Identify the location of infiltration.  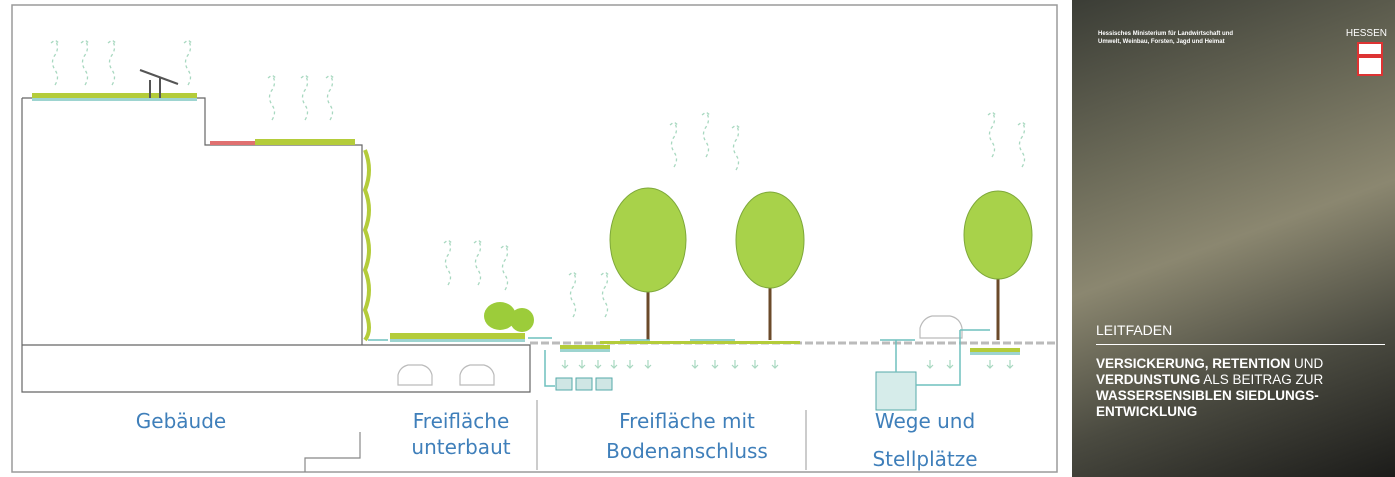
(787, 364).